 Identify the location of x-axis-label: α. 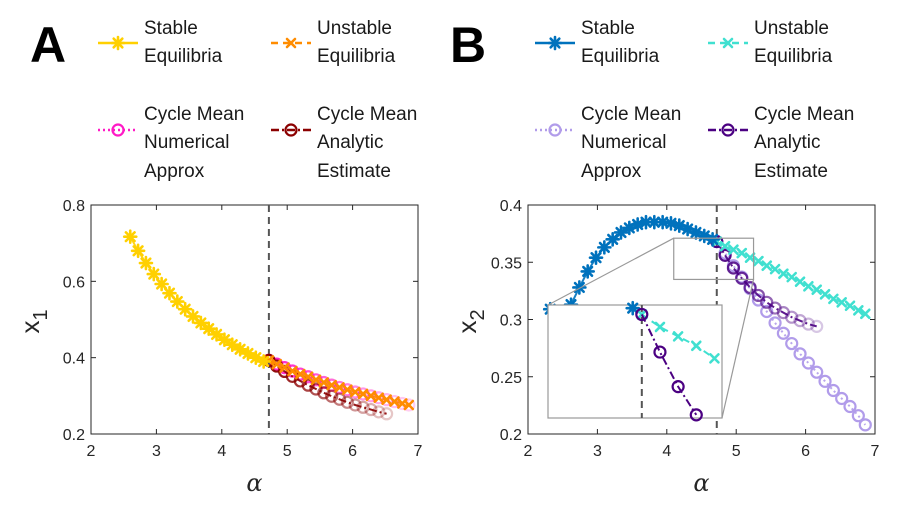
(701, 483).